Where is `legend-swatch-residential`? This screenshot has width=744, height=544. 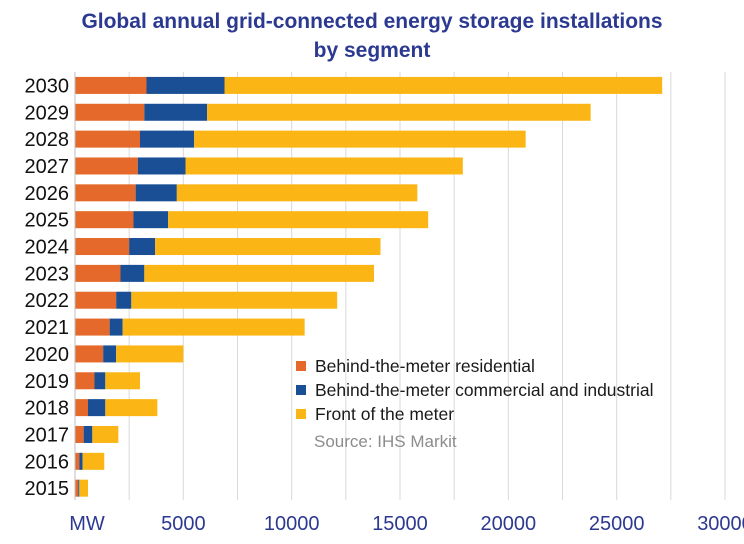
legend-swatch-residential is located at coordinates (301, 366).